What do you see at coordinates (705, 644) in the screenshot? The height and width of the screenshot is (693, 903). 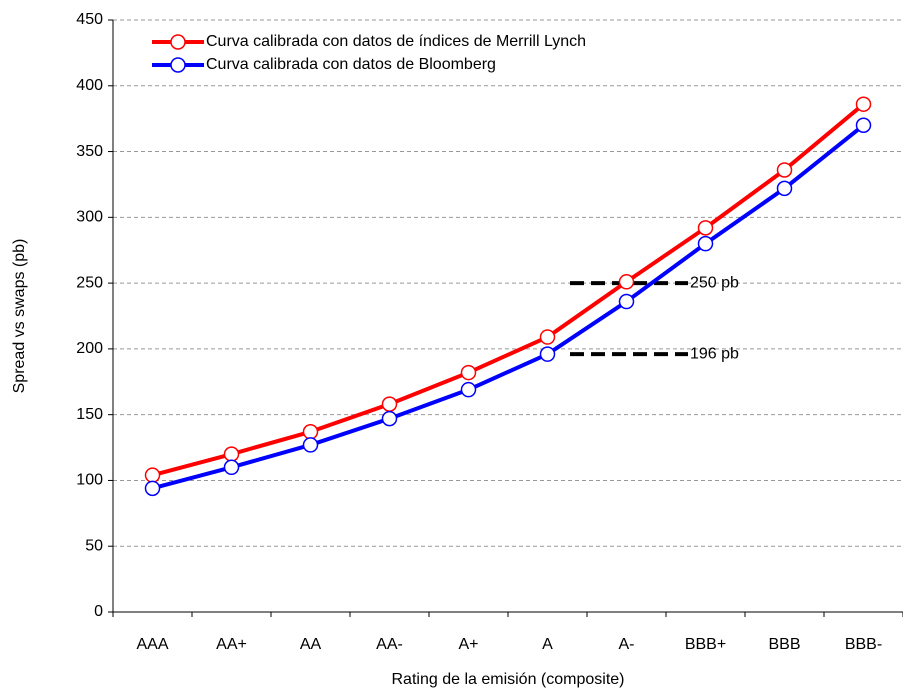 I see `x-tick-label: BBB+` at bounding box center [705, 644].